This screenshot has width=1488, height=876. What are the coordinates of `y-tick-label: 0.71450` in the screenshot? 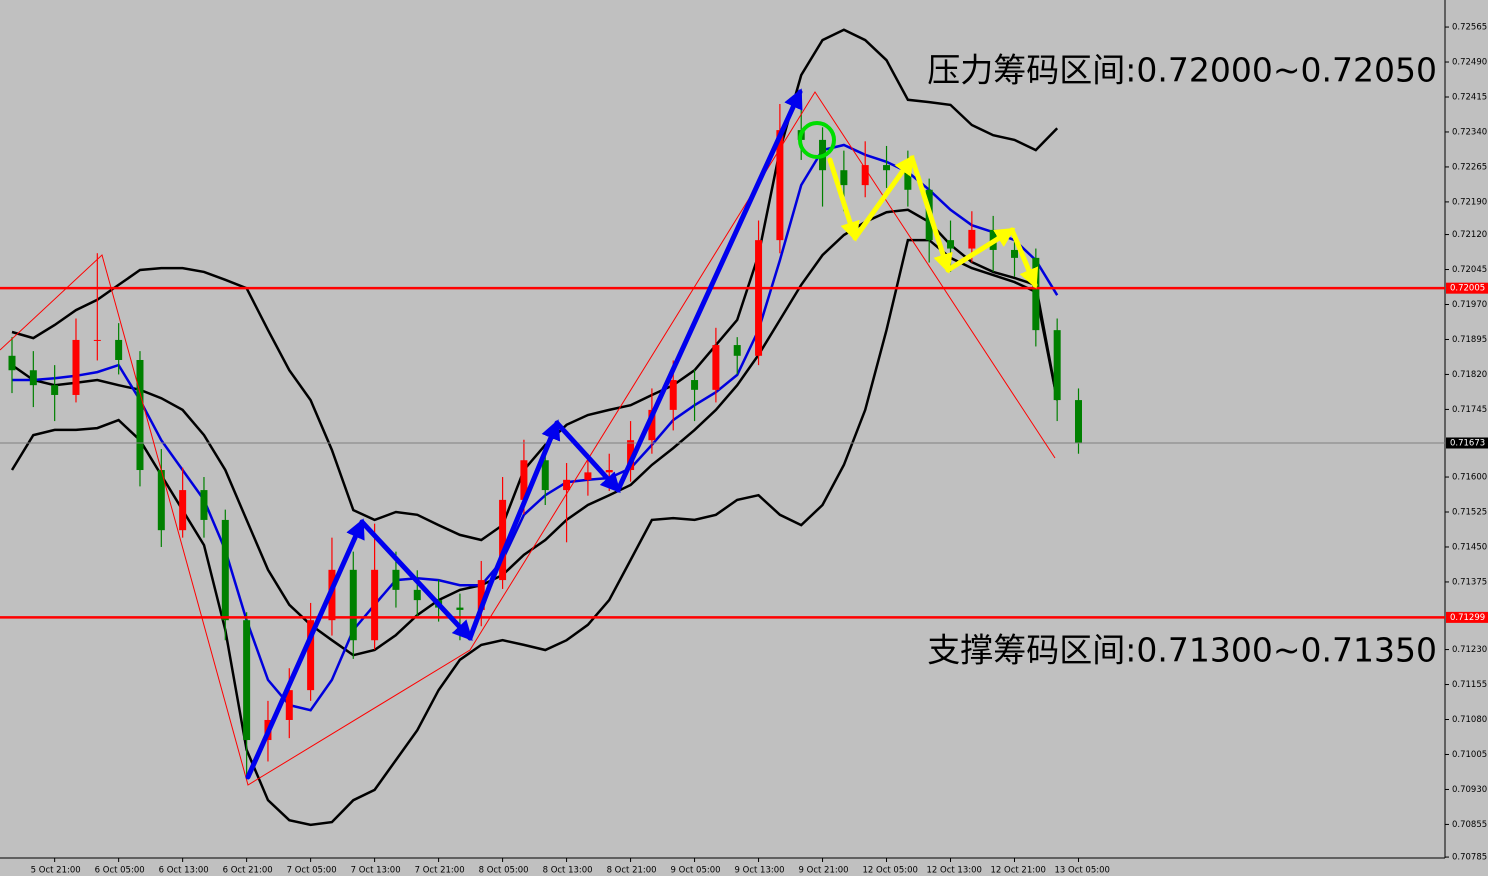 It's located at (1469, 547).